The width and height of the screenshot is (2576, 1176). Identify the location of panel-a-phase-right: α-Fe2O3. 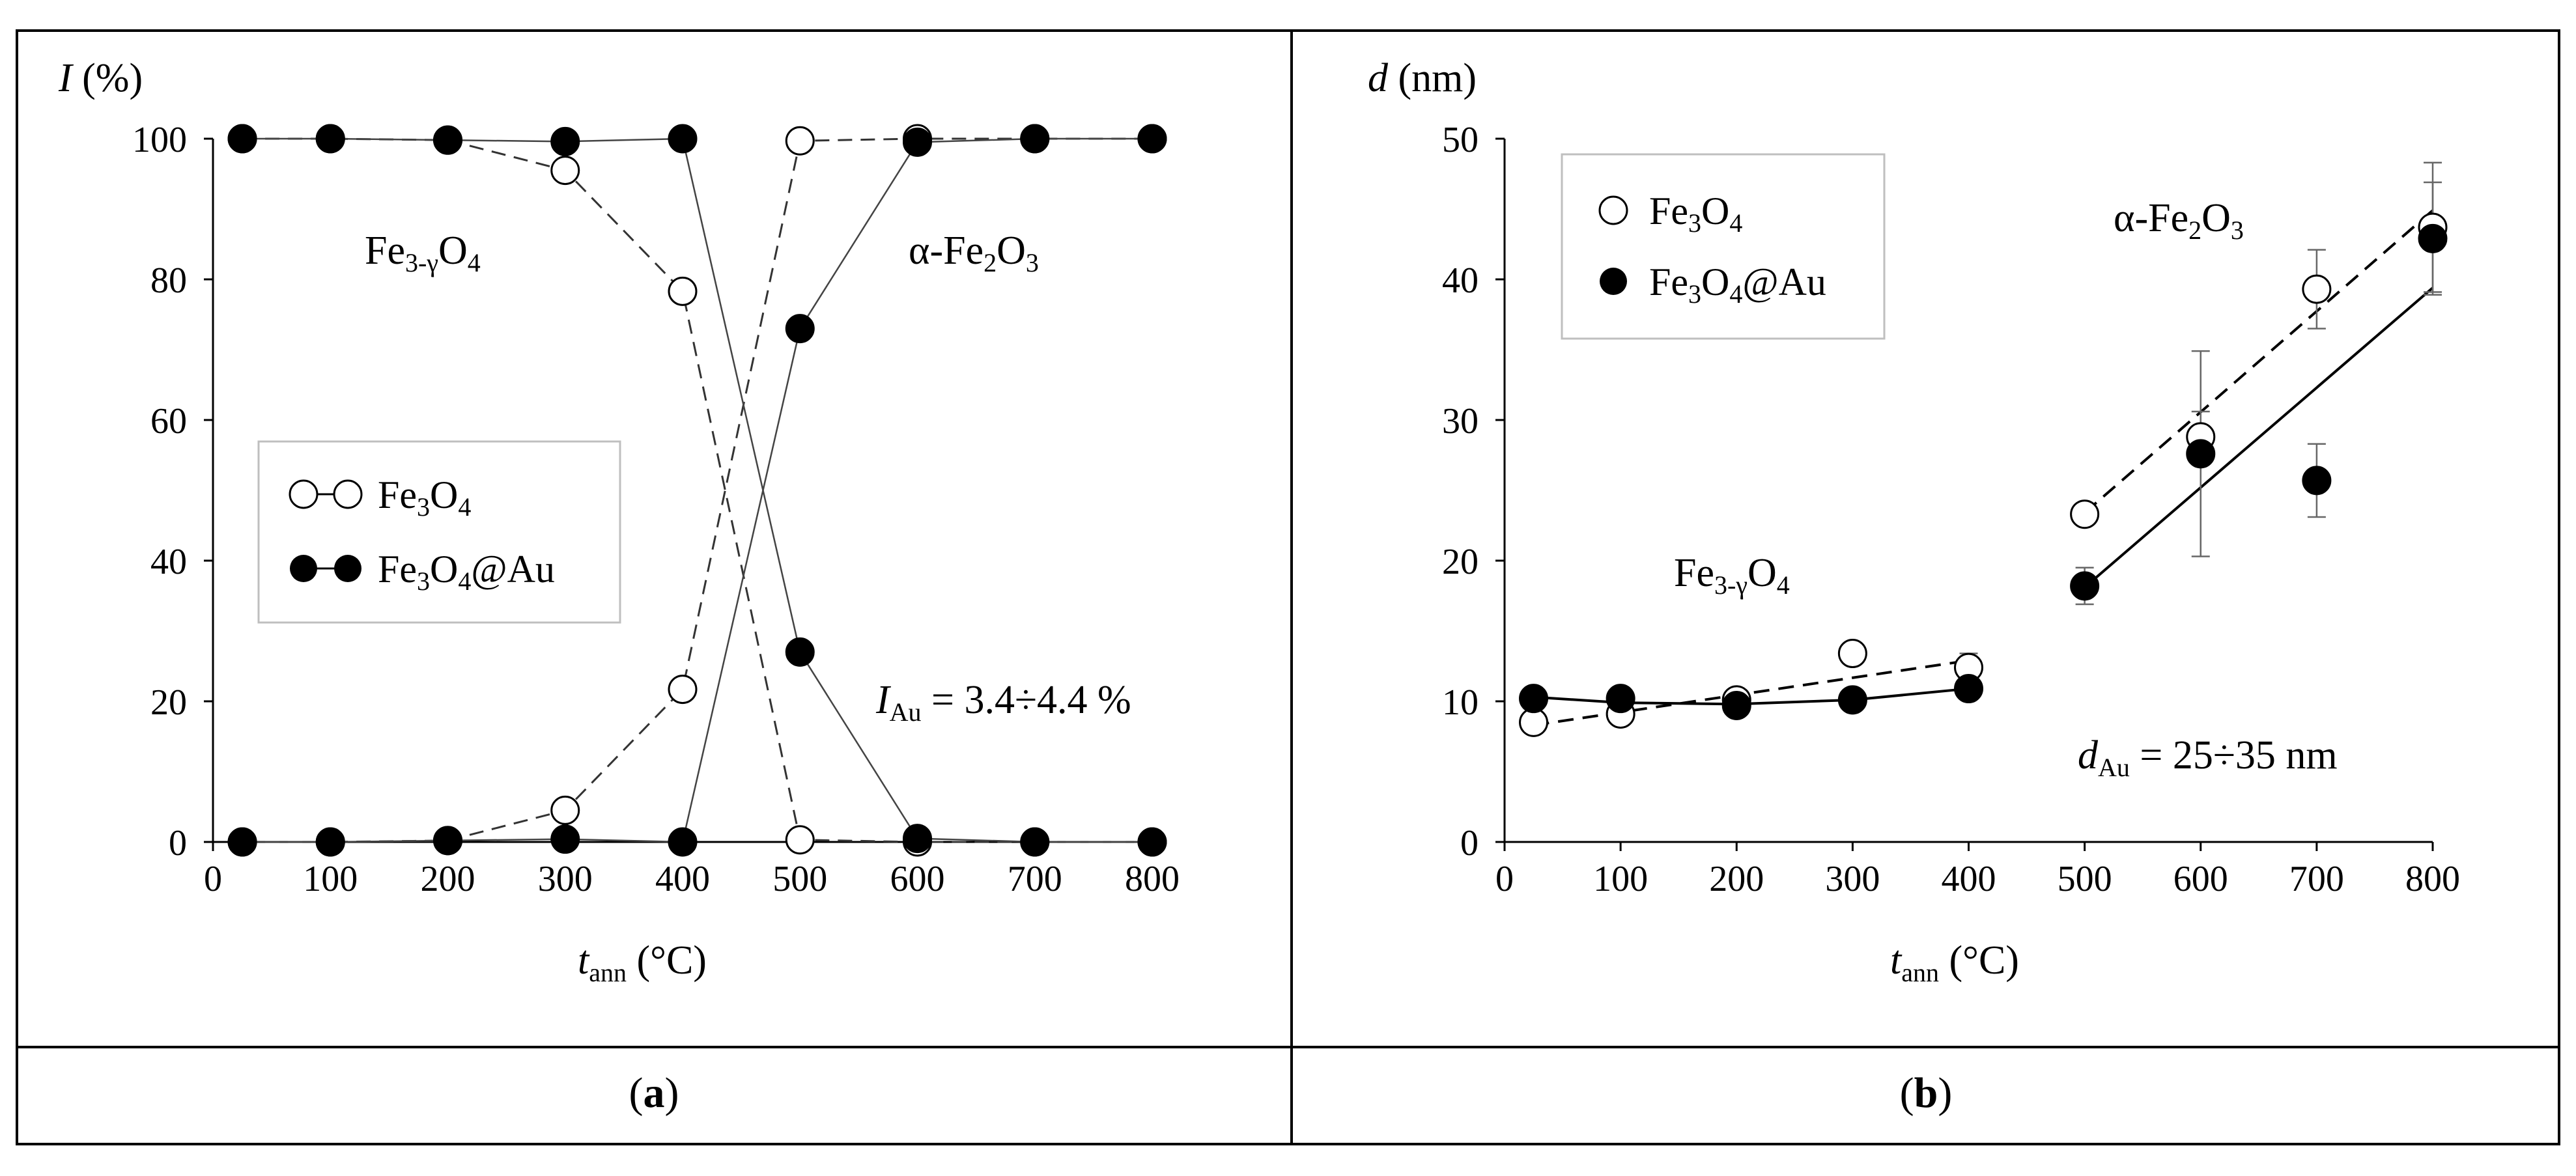
(974, 253).